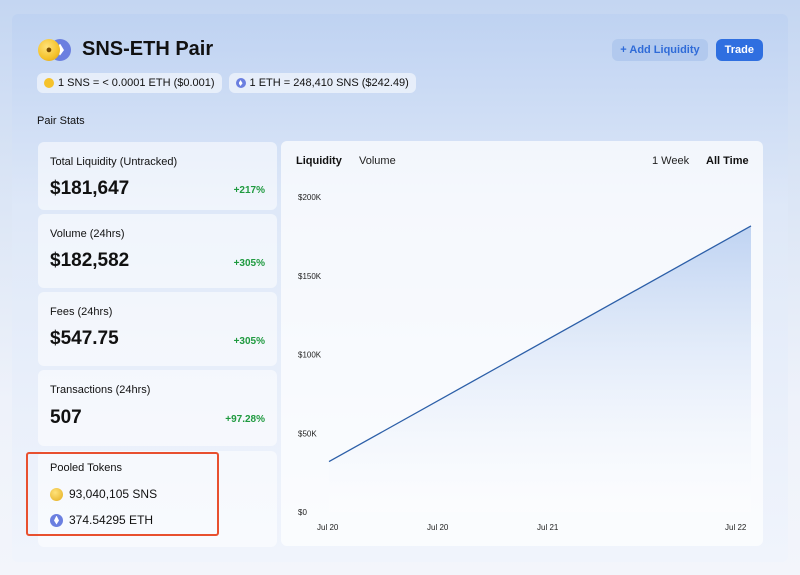 The width and height of the screenshot is (800, 575). What do you see at coordinates (245, 419) in the screenshot?
I see `stat-change: +97.28%` at bounding box center [245, 419].